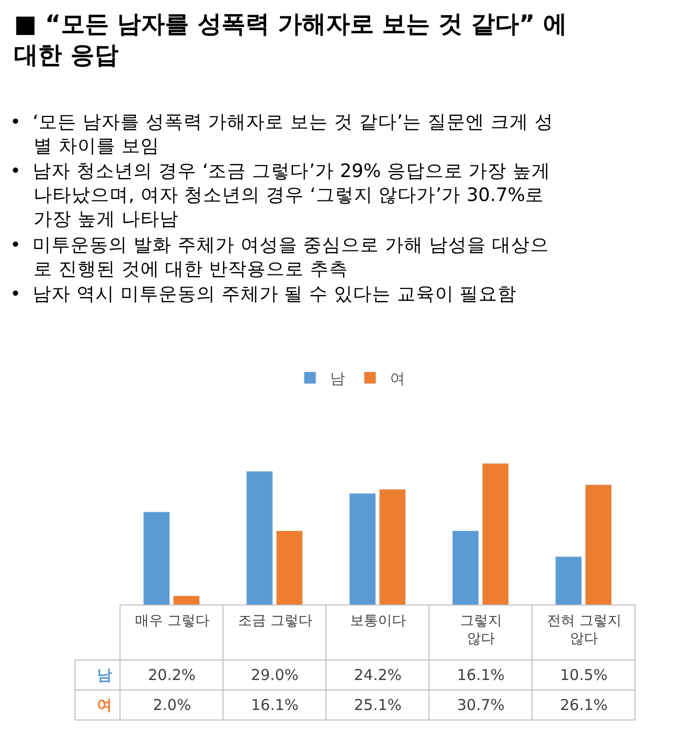 This screenshot has width=700, height=730. I want to click on x-tick-label: 그렇지 않다, so click(481, 630).